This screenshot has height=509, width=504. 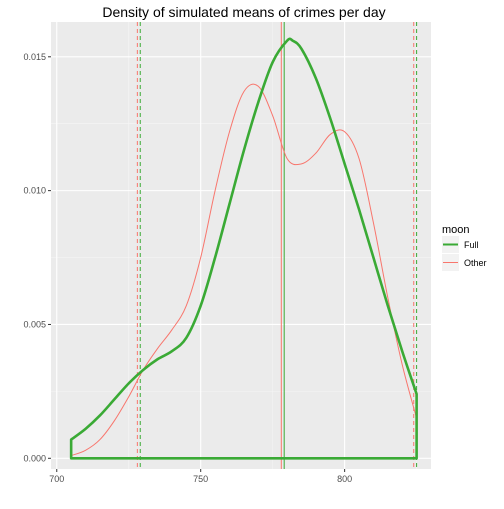 I want to click on x-tick-label: 700, so click(x=56, y=479).